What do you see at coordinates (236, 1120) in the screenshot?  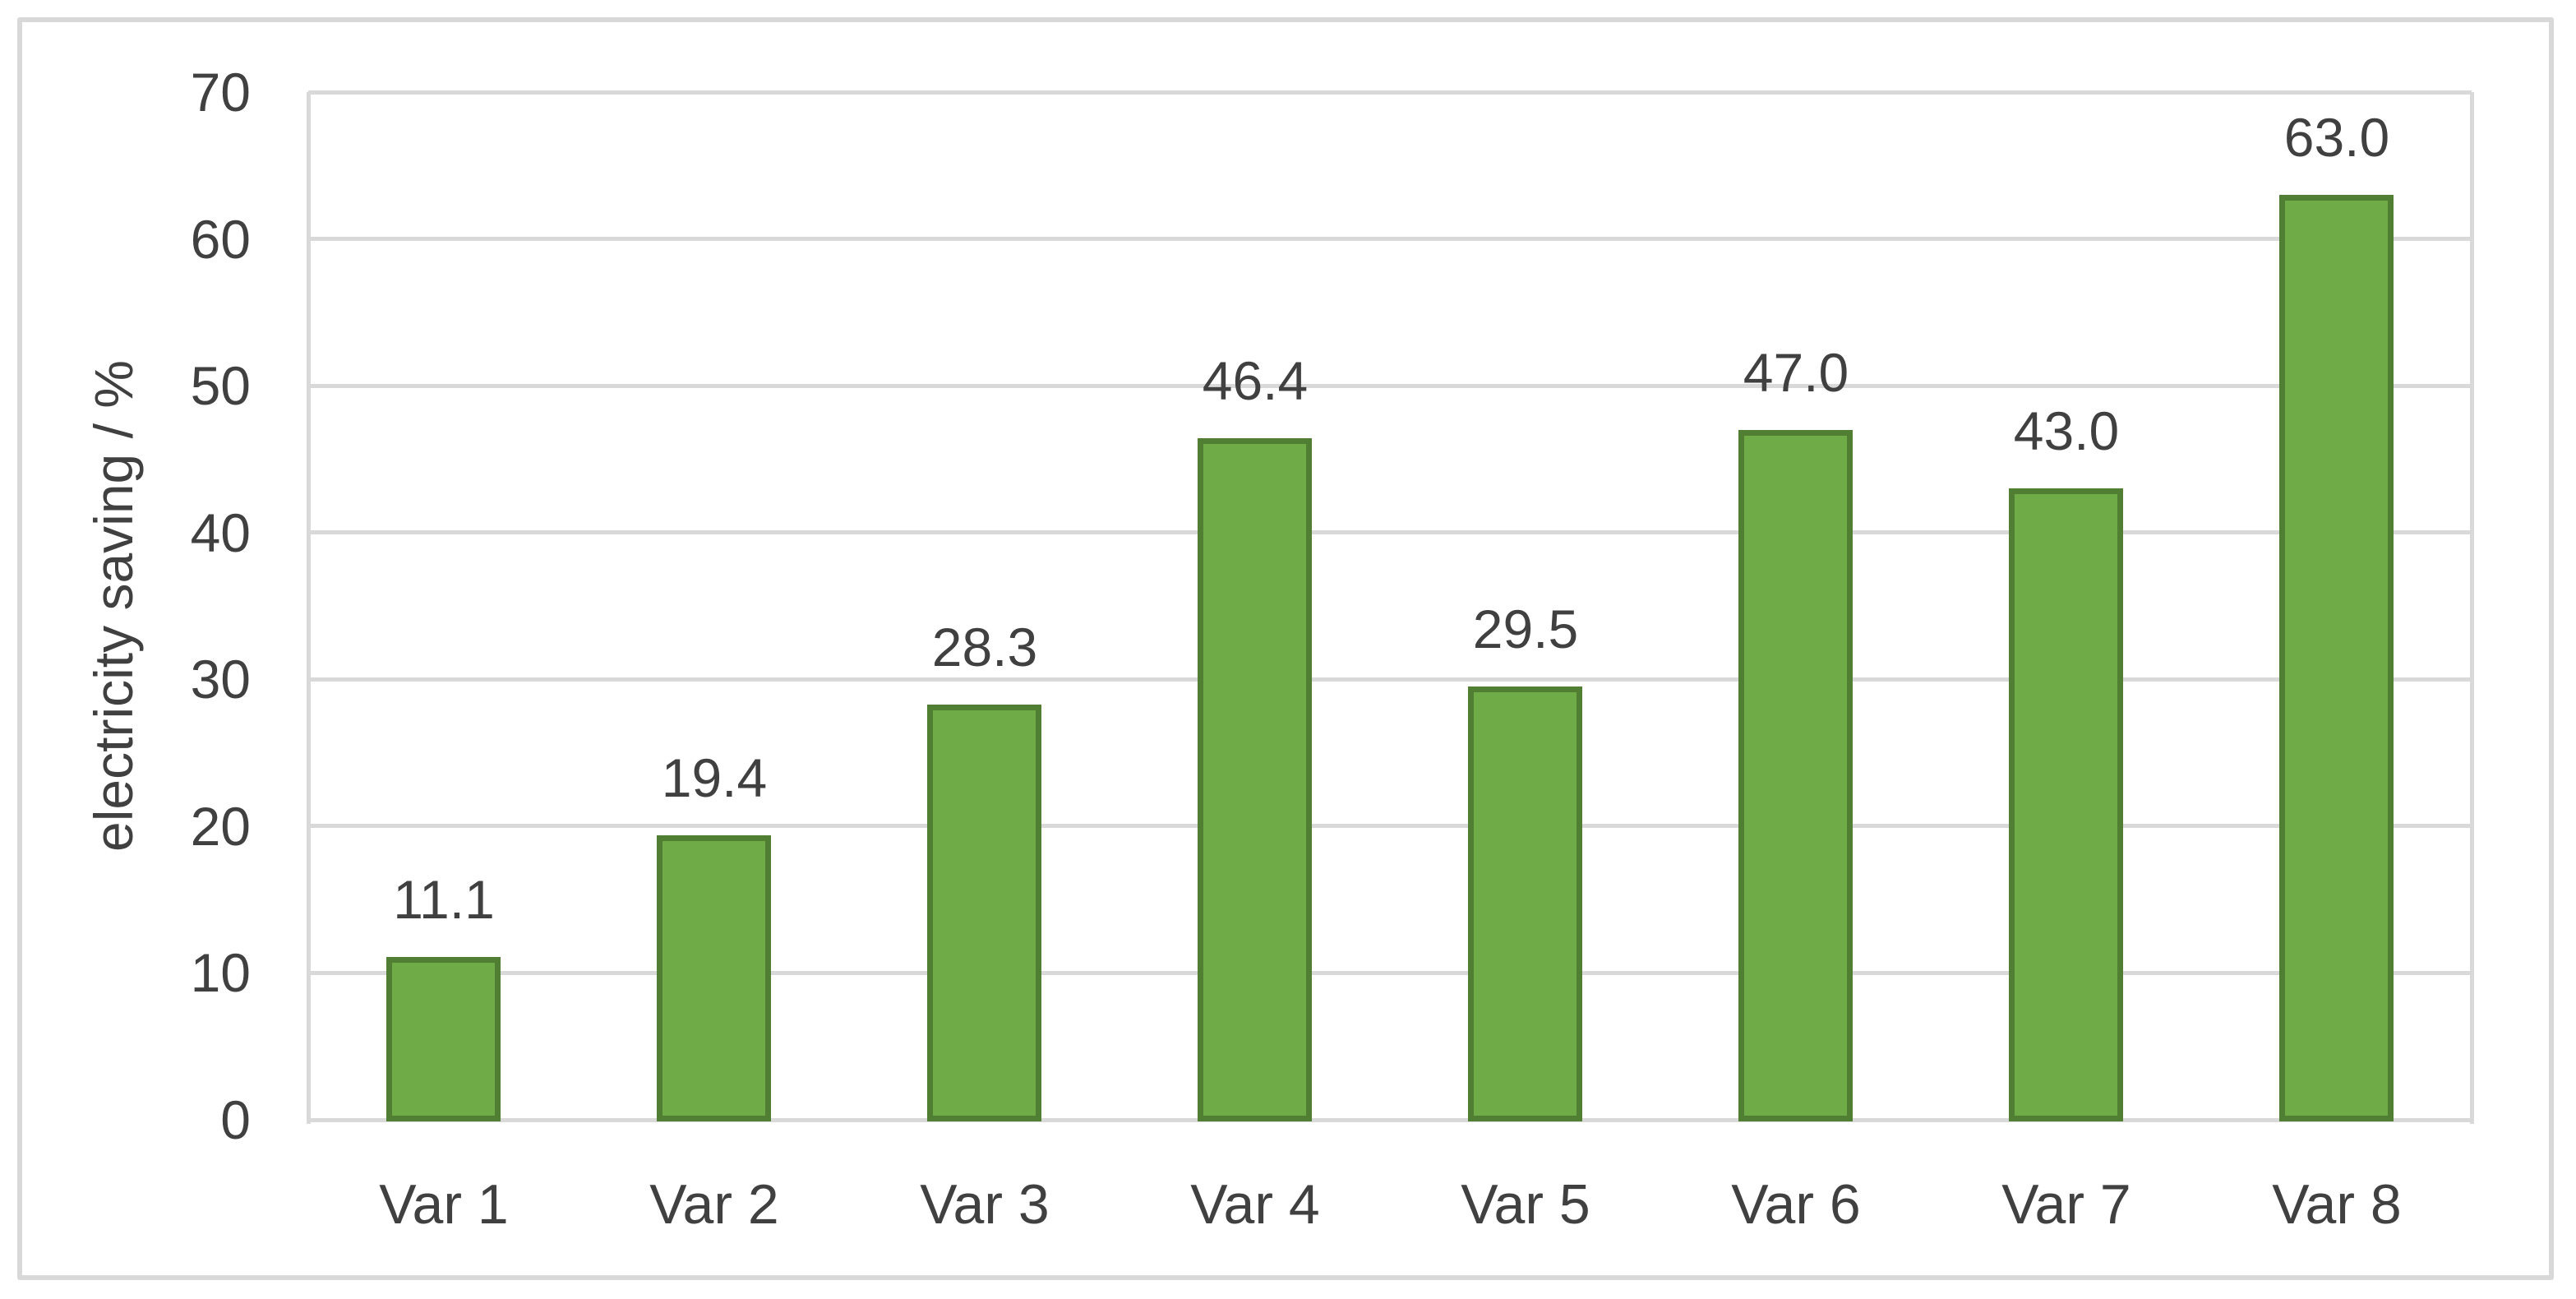 I see `y-tick-label: 0` at bounding box center [236, 1120].